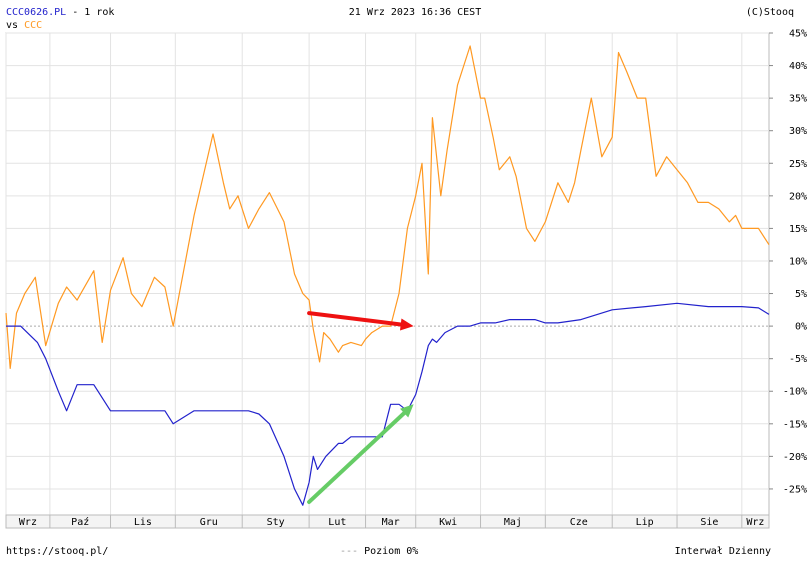  Describe the element at coordinates (513, 522) in the screenshot. I see `x-tick-label: Maj` at that location.